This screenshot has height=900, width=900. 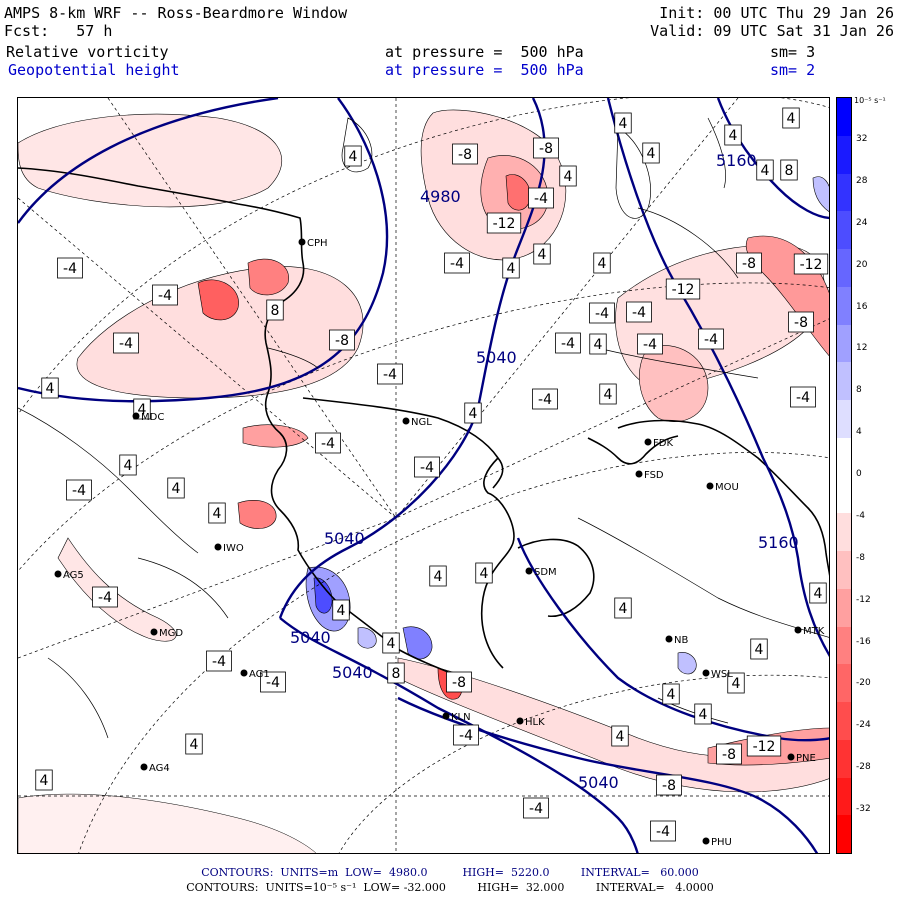 What do you see at coordinates (870, 100) in the screenshot?
I see `colorbar-units: 10⁻⁵ s⁻¹` at bounding box center [870, 100].